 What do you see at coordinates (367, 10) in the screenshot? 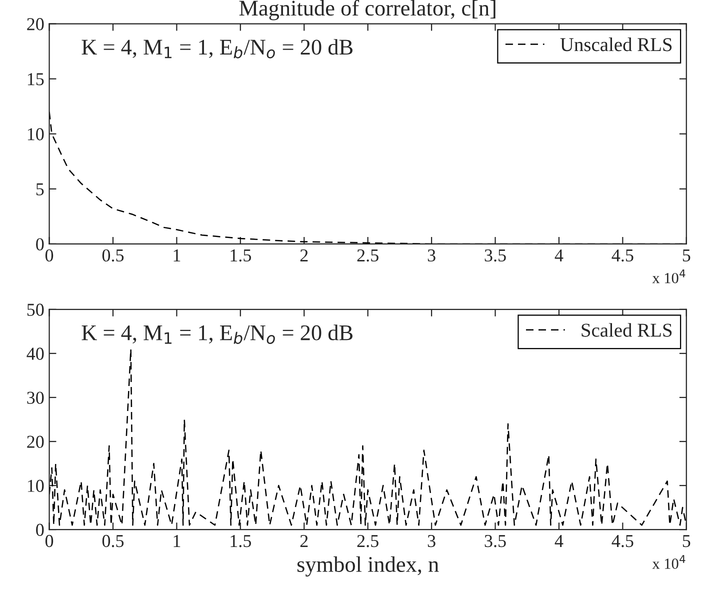
I see `chart-title: Magnitude of correlator, c[n]` at bounding box center [367, 10].